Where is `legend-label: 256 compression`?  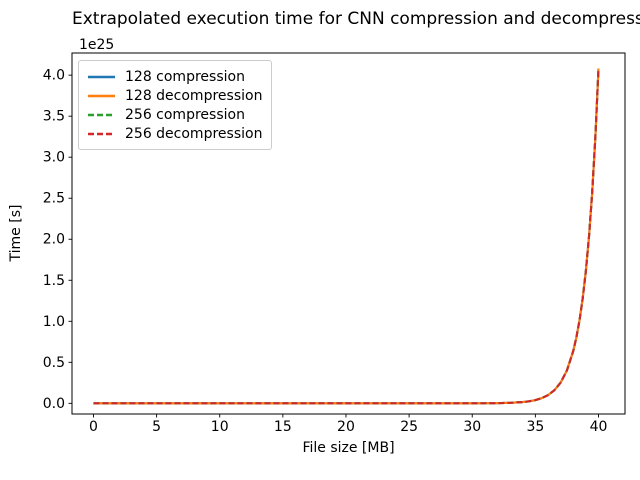 legend-label: 256 compression is located at coordinates (185, 114).